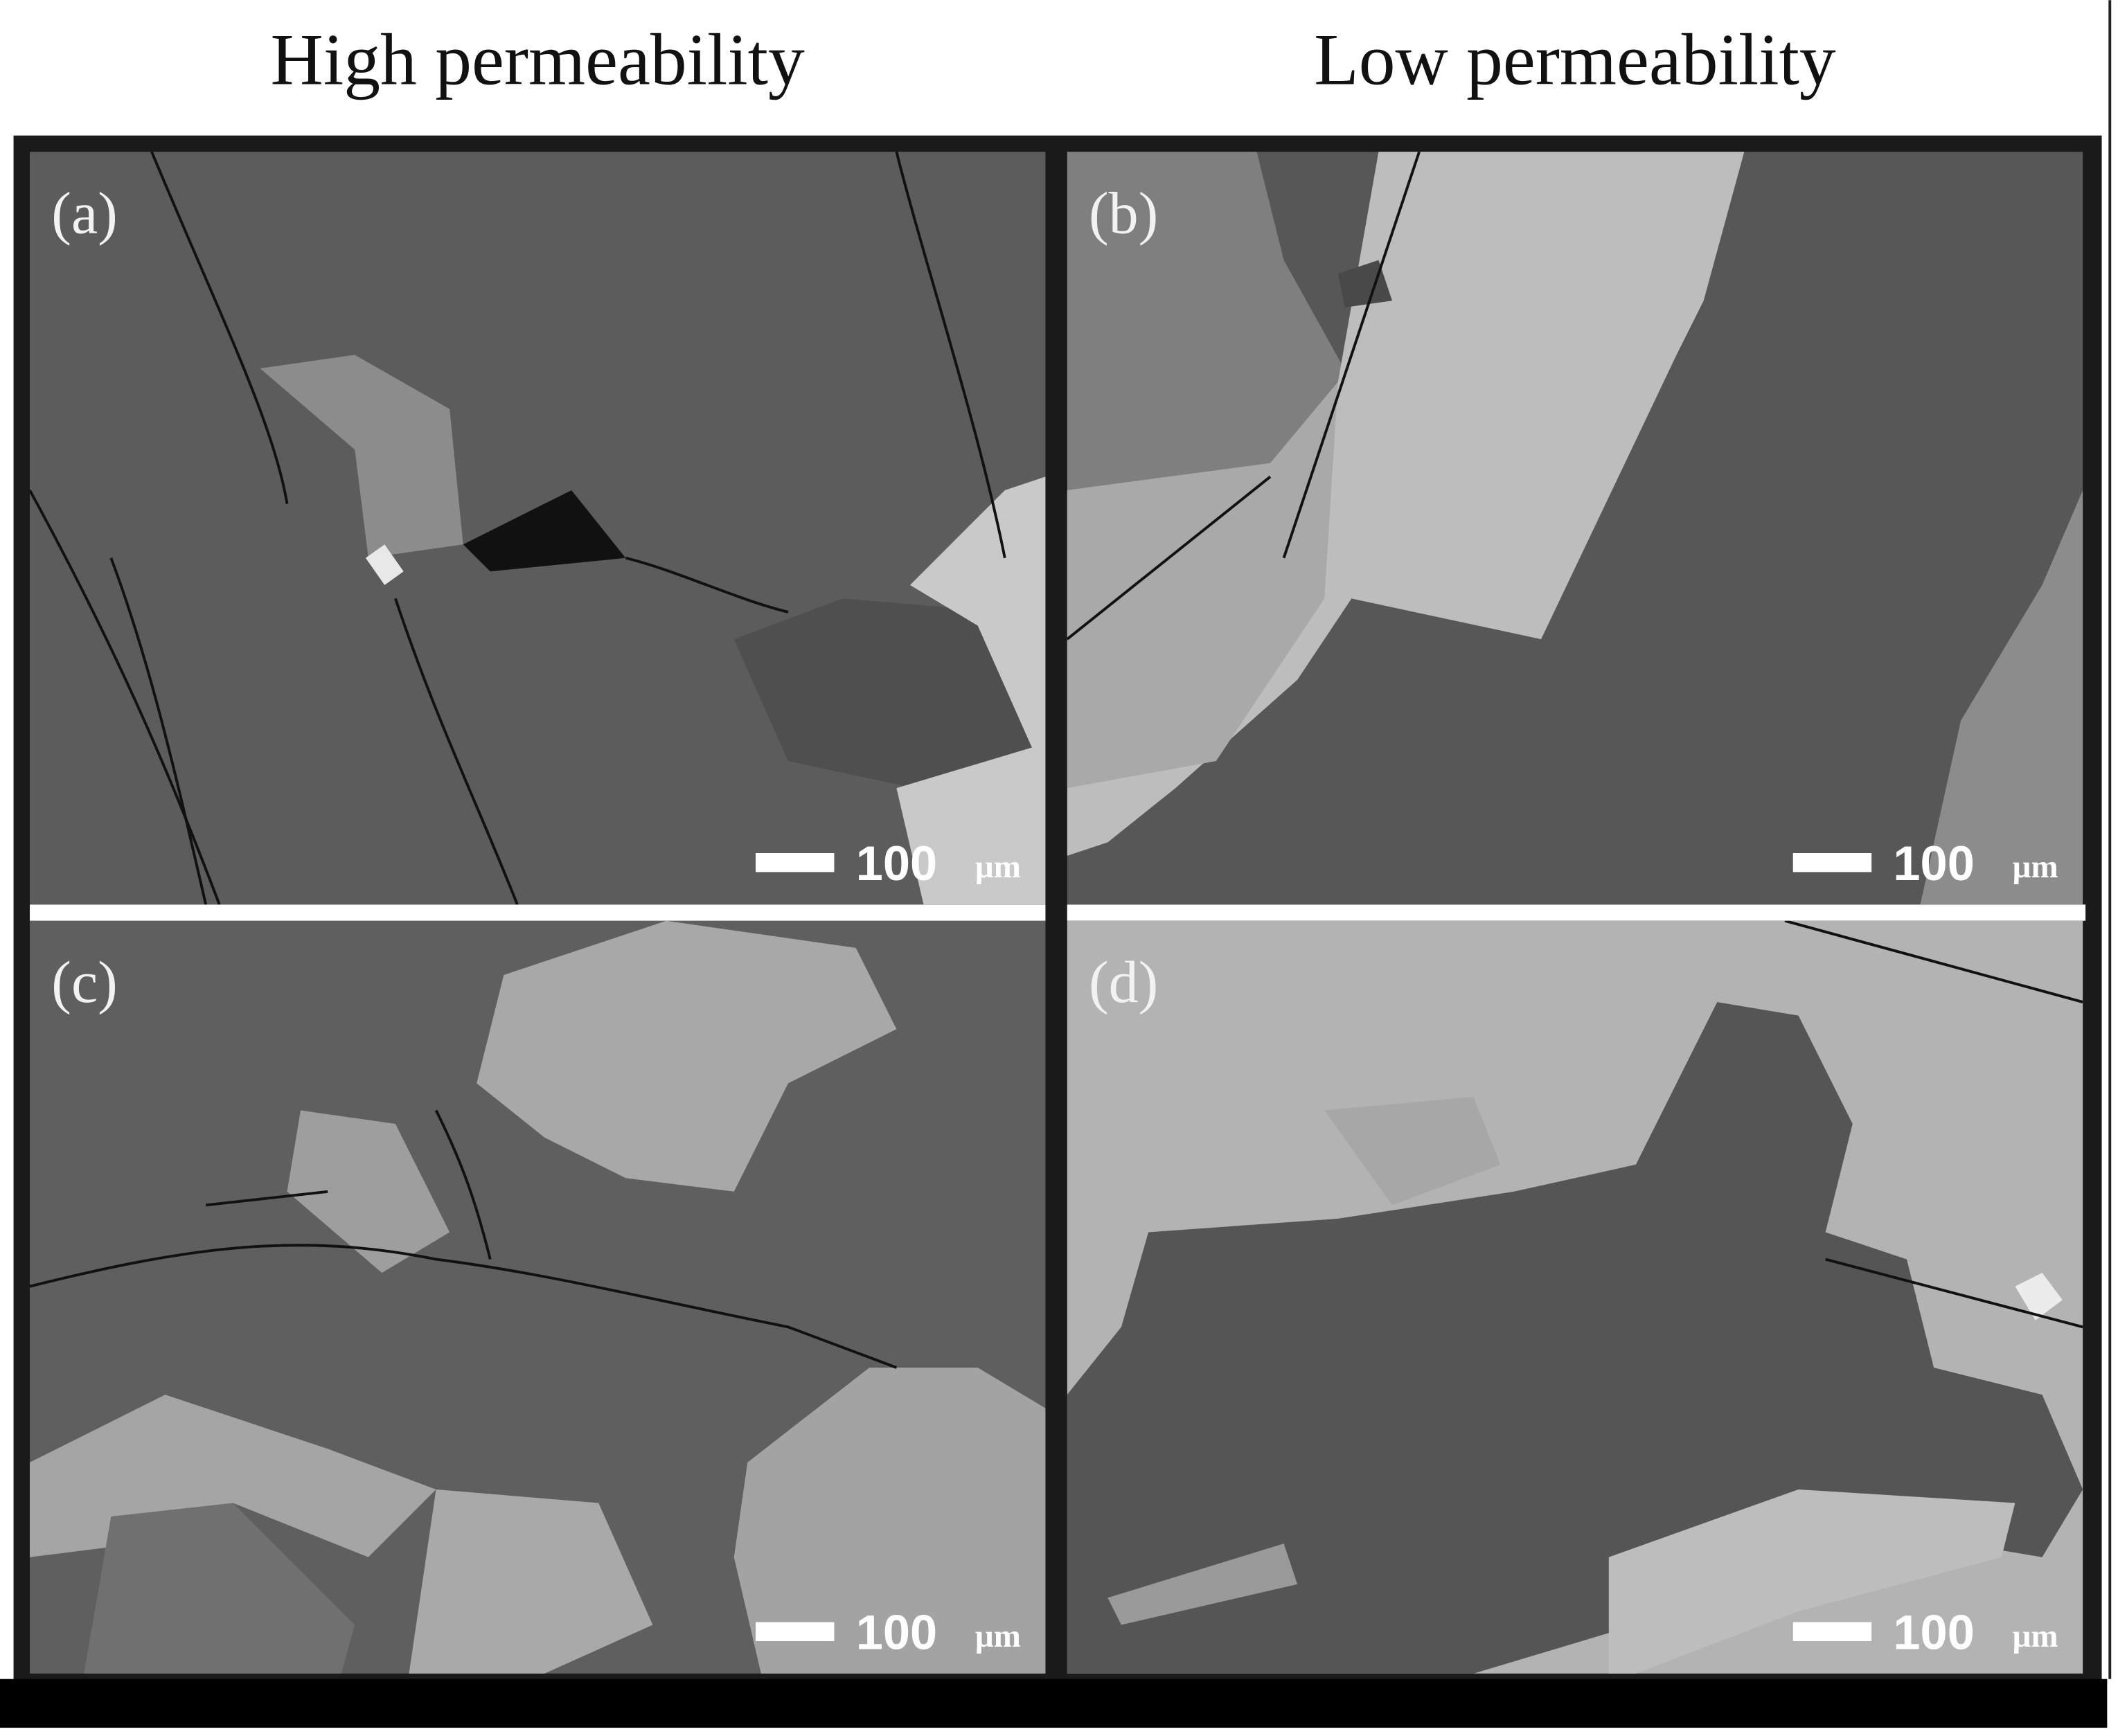 This screenshot has width=2118, height=1736. Describe the element at coordinates (1575, 59) in the screenshot. I see `column-header: Low permeability` at that location.